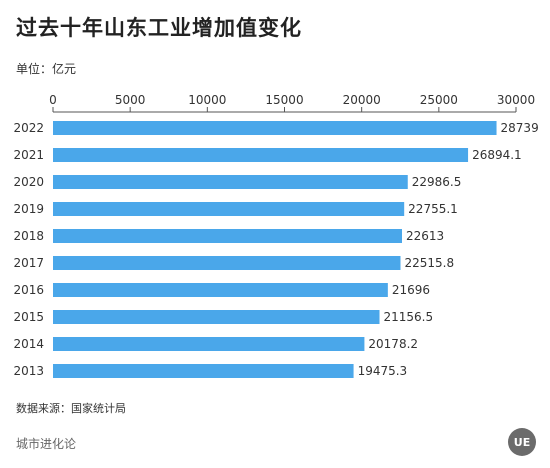 The width and height of the screenshot is (550, 468). What do you see at coordinates (71, 408) in the screenshot?
I see `data-source: 数据来源：国家统计局` at bounding box center [71, 408].